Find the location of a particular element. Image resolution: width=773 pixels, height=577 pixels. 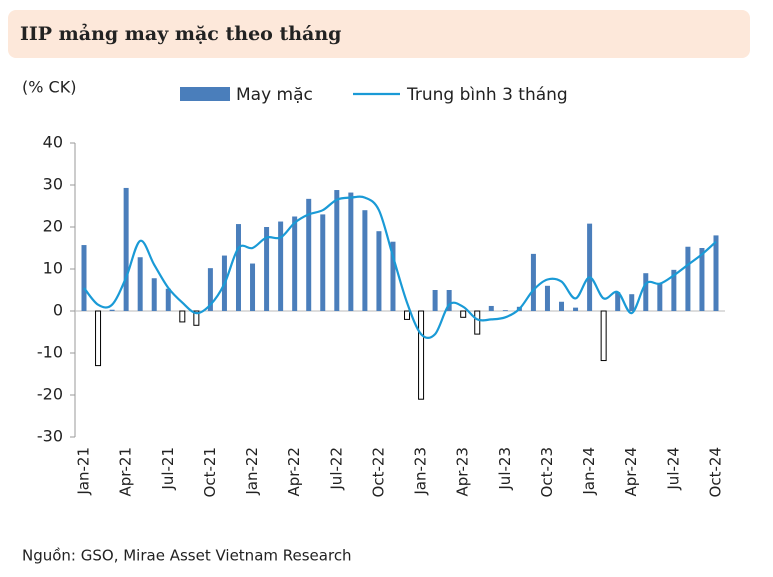

x-tick-label: Jul-22 is located at coordinates (336, 469).